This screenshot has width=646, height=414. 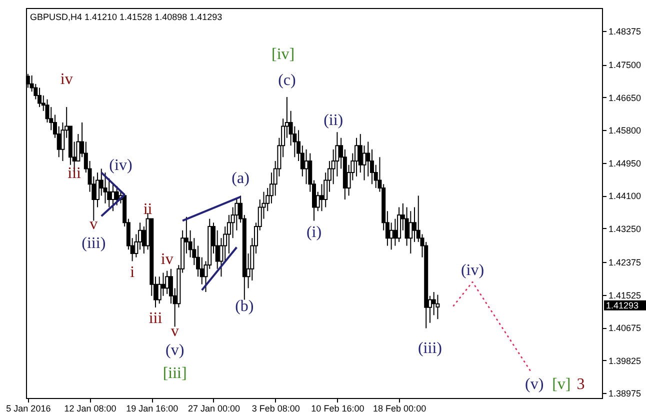 I want to click on y-tick-label: 1.41525, so click(x=625, y=295).